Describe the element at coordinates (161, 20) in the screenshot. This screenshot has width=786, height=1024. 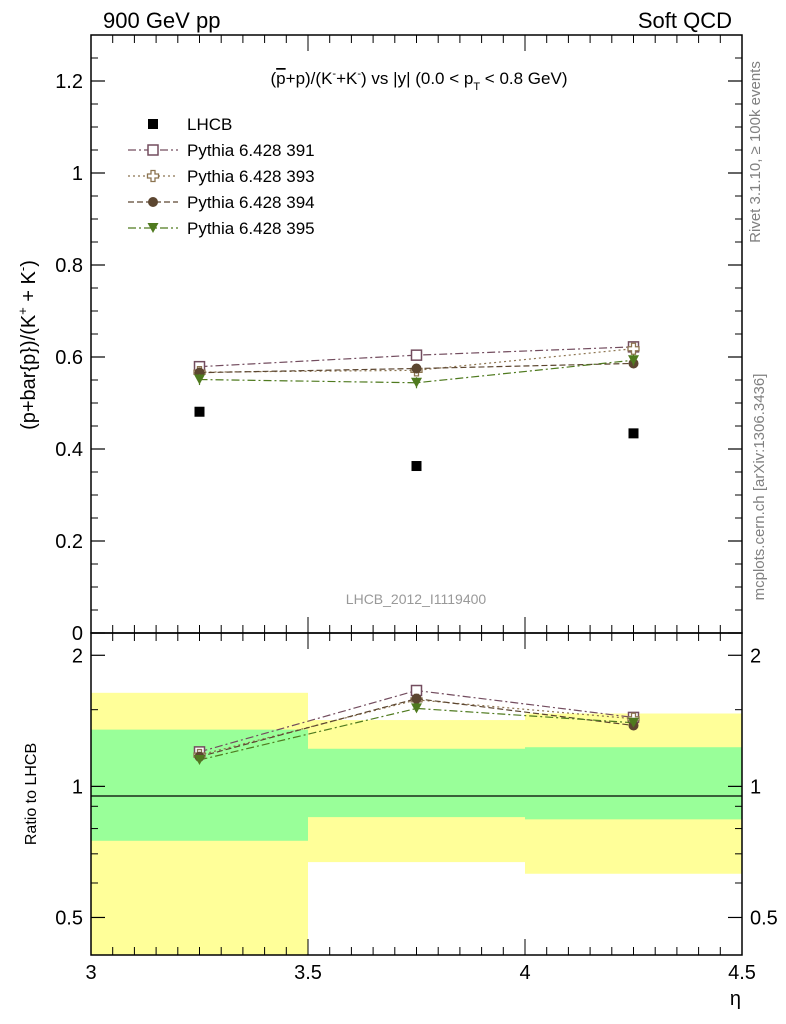
I see `header-left: 900 GeV pp` at that location.